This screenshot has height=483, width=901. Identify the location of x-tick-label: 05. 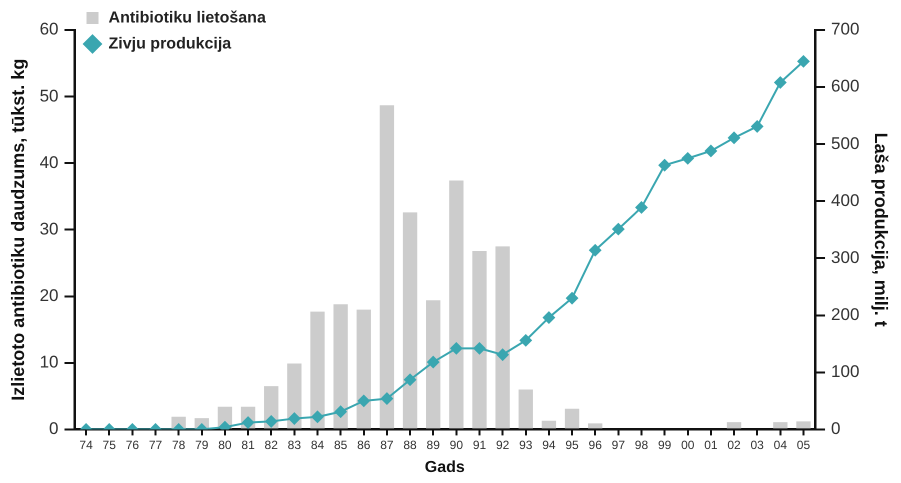
(803, 445).